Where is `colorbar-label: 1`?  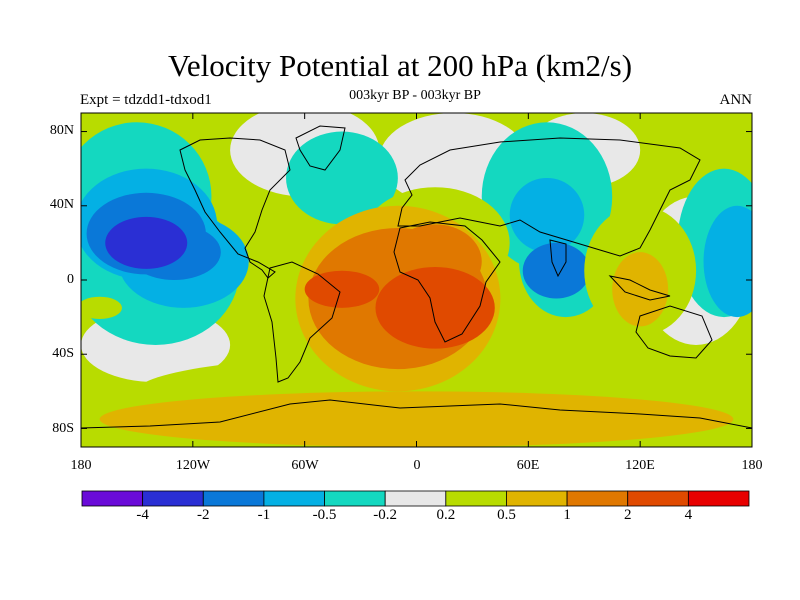 colorbar-label: 1 is located at coordinates (567, 515).